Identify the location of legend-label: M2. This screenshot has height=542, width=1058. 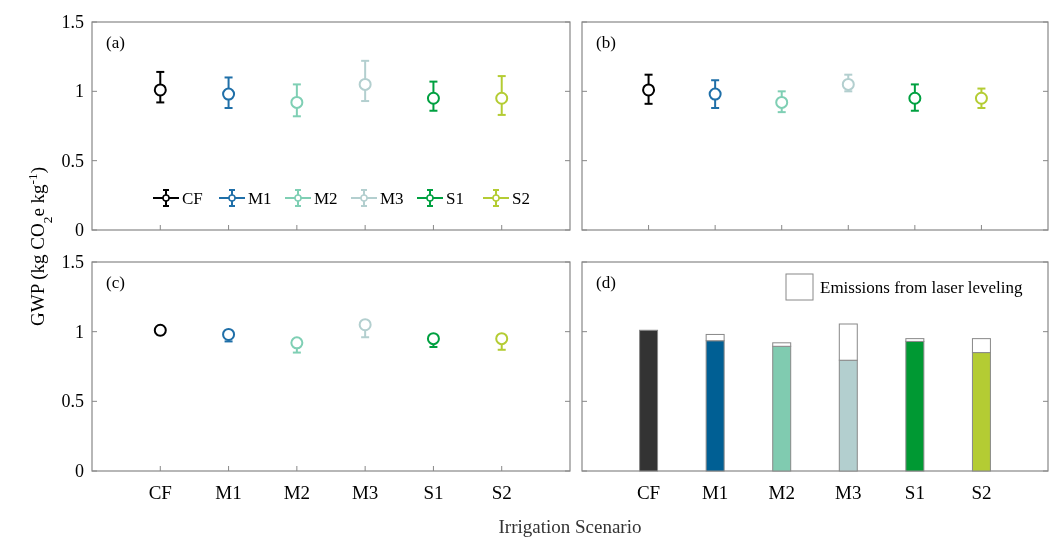
(326, 198).